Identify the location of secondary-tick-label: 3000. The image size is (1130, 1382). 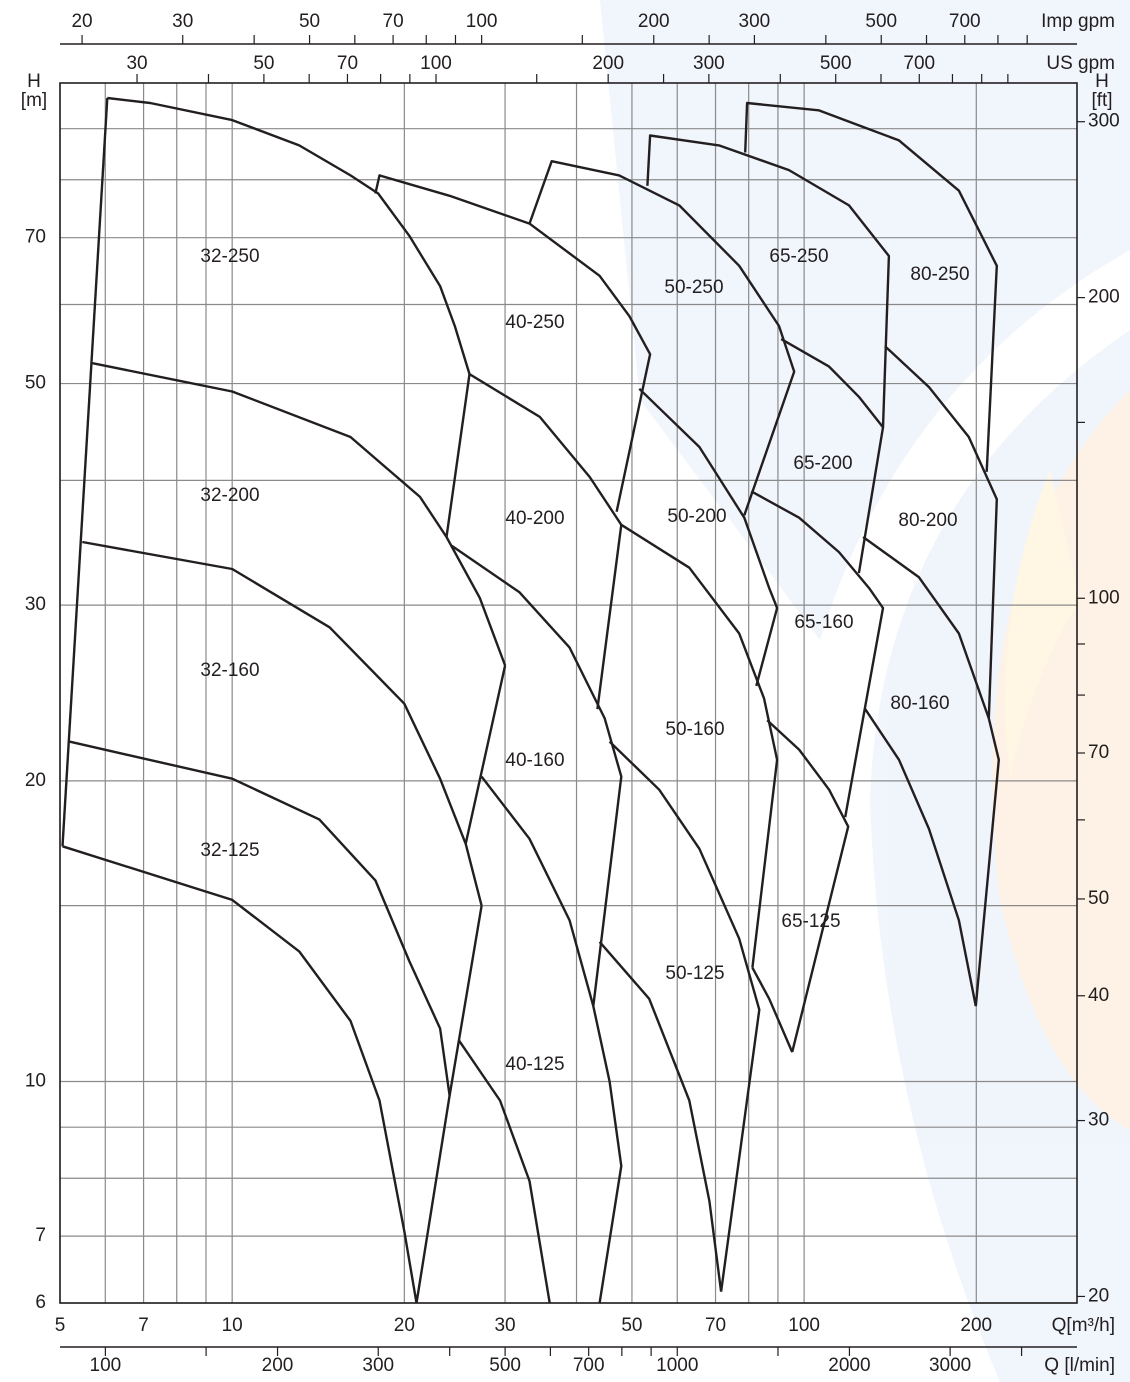
(950, 1365).